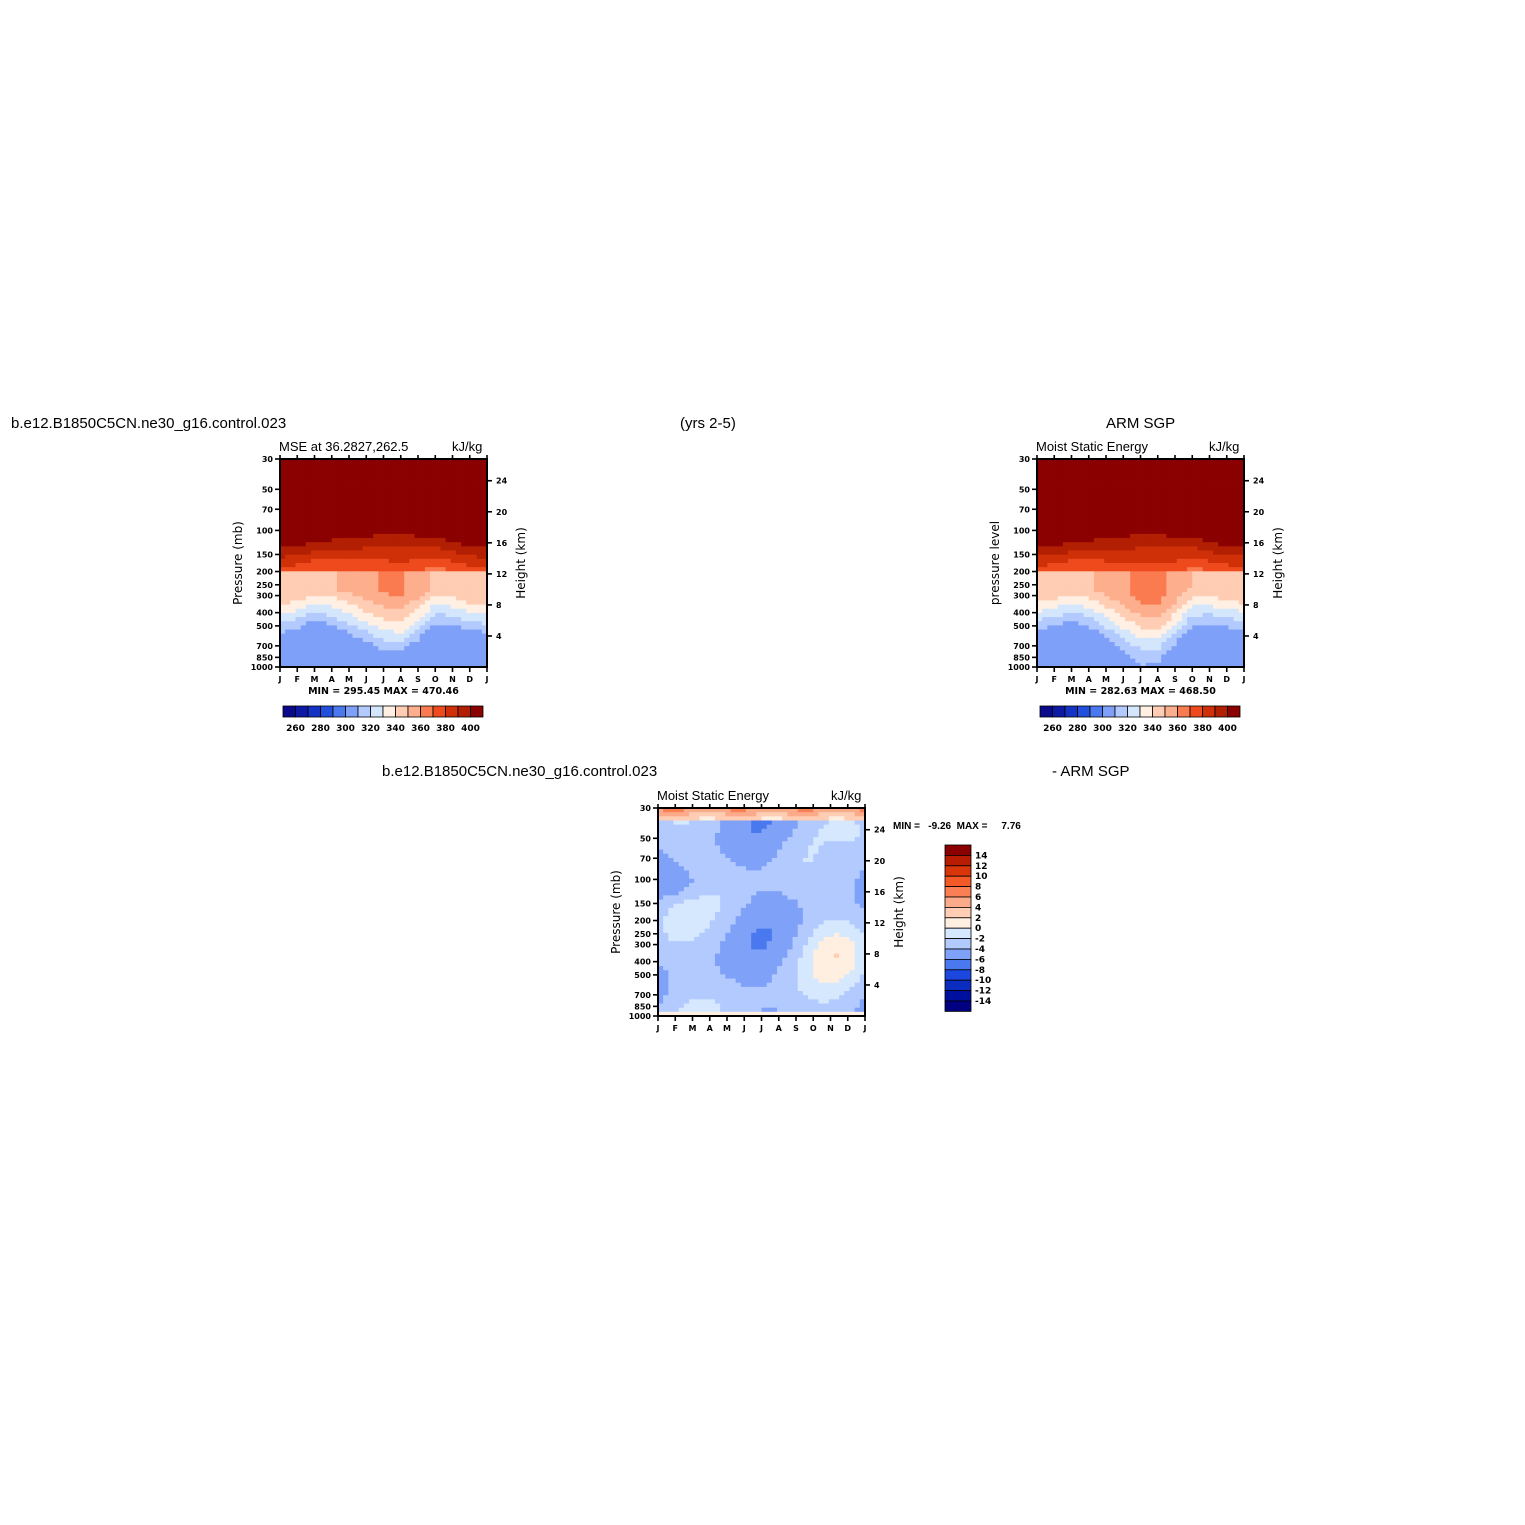 The height and width of the screenshot is (1525, 1525). I want to click on obs-x-tick-label: S, so click(1175, 679).